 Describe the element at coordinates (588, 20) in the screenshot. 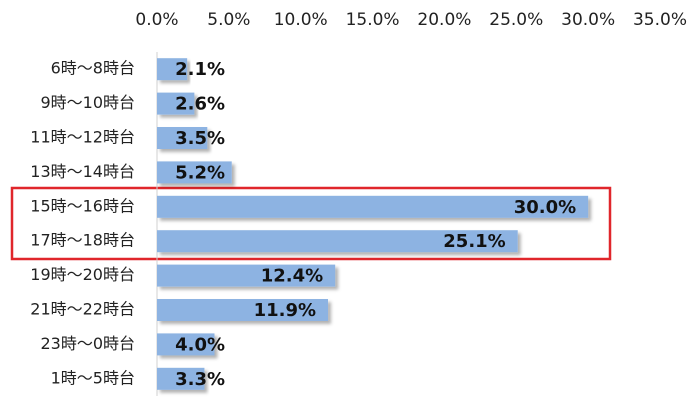

I see `x-tick-label: 30.0%` at that location.